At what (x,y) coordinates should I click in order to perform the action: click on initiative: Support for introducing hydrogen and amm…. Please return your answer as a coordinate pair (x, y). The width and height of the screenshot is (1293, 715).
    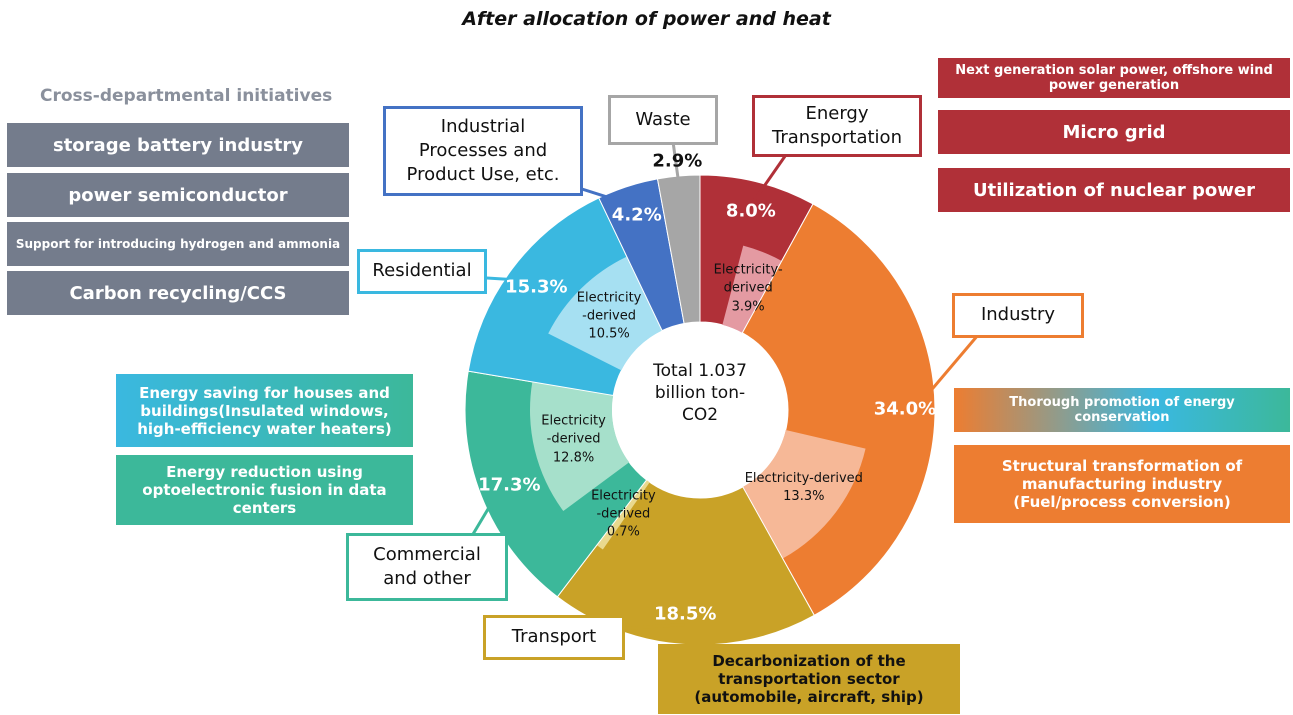
    Looking at the image, I should click on (178, 244).